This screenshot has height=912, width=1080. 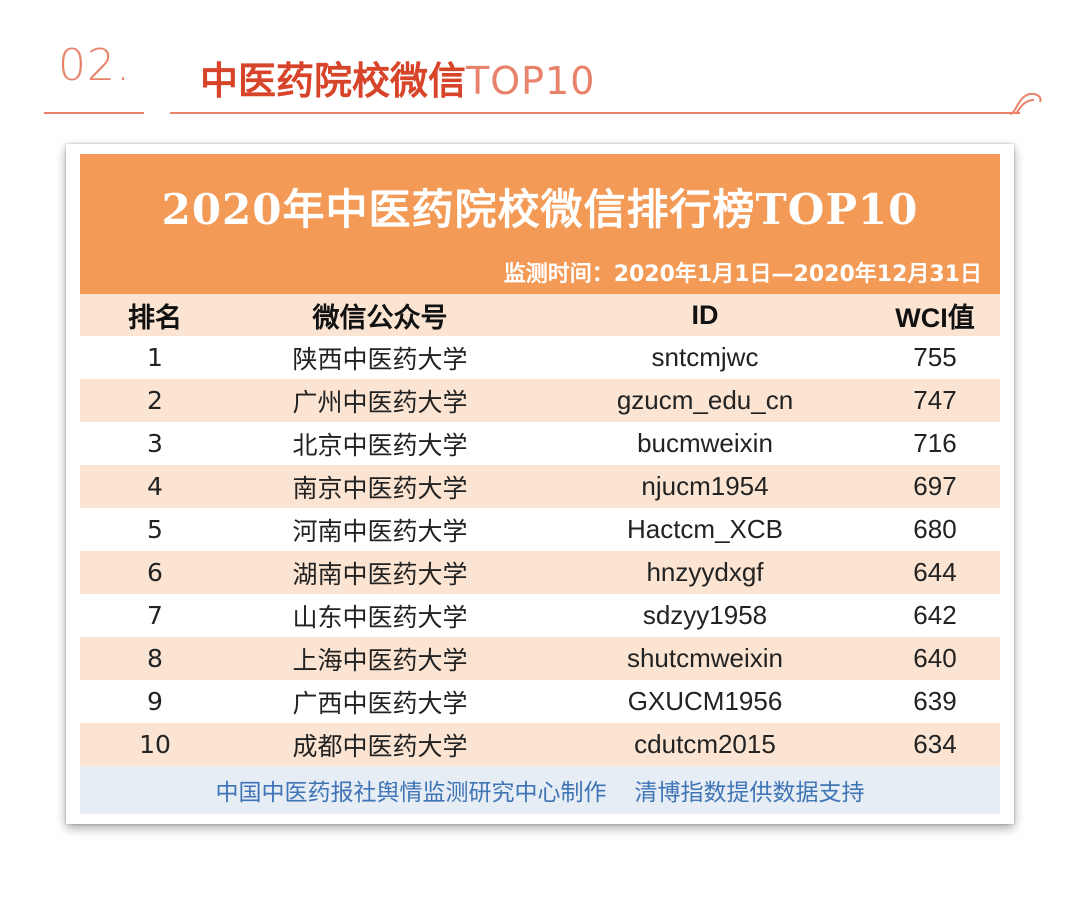 What do you see at coordinates (155, 318) in the screenshot?
I see `column-header-rank: 排名` at bounding box center [155, 318].